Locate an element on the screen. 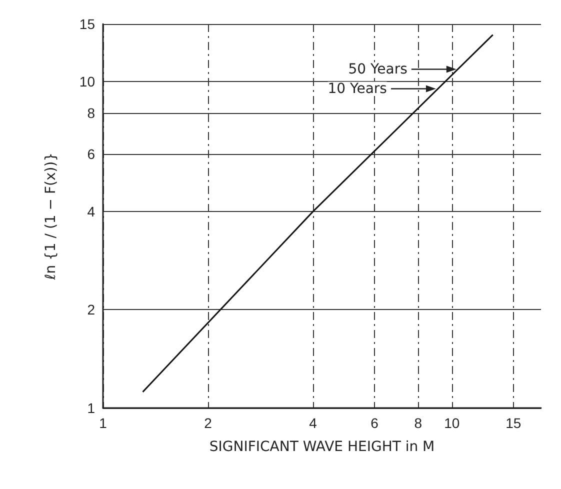 The image size is (561, 489). x-axis-title: SIGNIFICANT WAVE HEIGHT in M is located at coordinates (322, 447).